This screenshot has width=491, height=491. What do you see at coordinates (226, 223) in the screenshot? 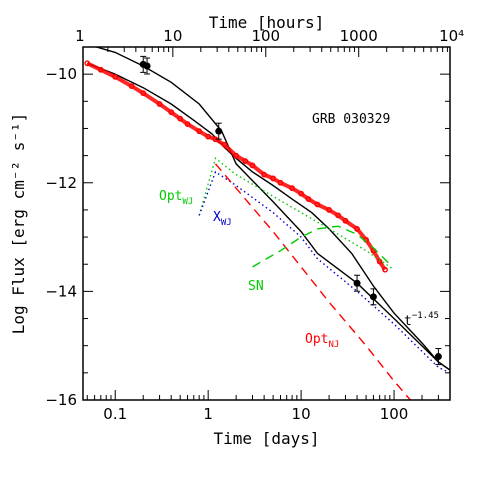
I see `label-x-wj-sub: WJ` at bounding box center [226, 223].